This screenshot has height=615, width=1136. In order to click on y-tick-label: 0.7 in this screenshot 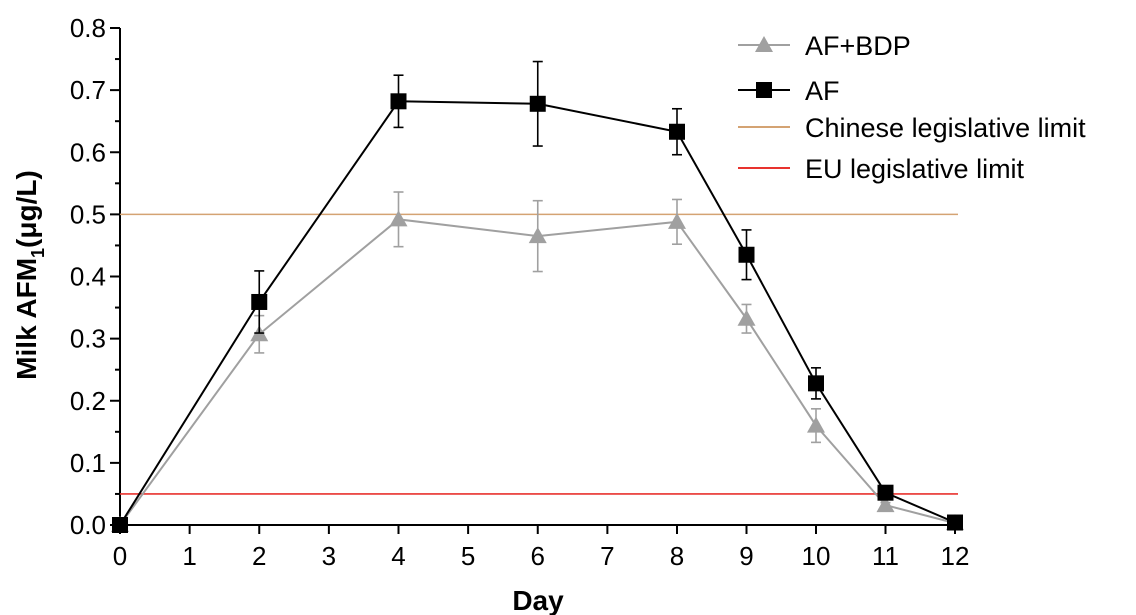, I will do `click(88, 90)`.